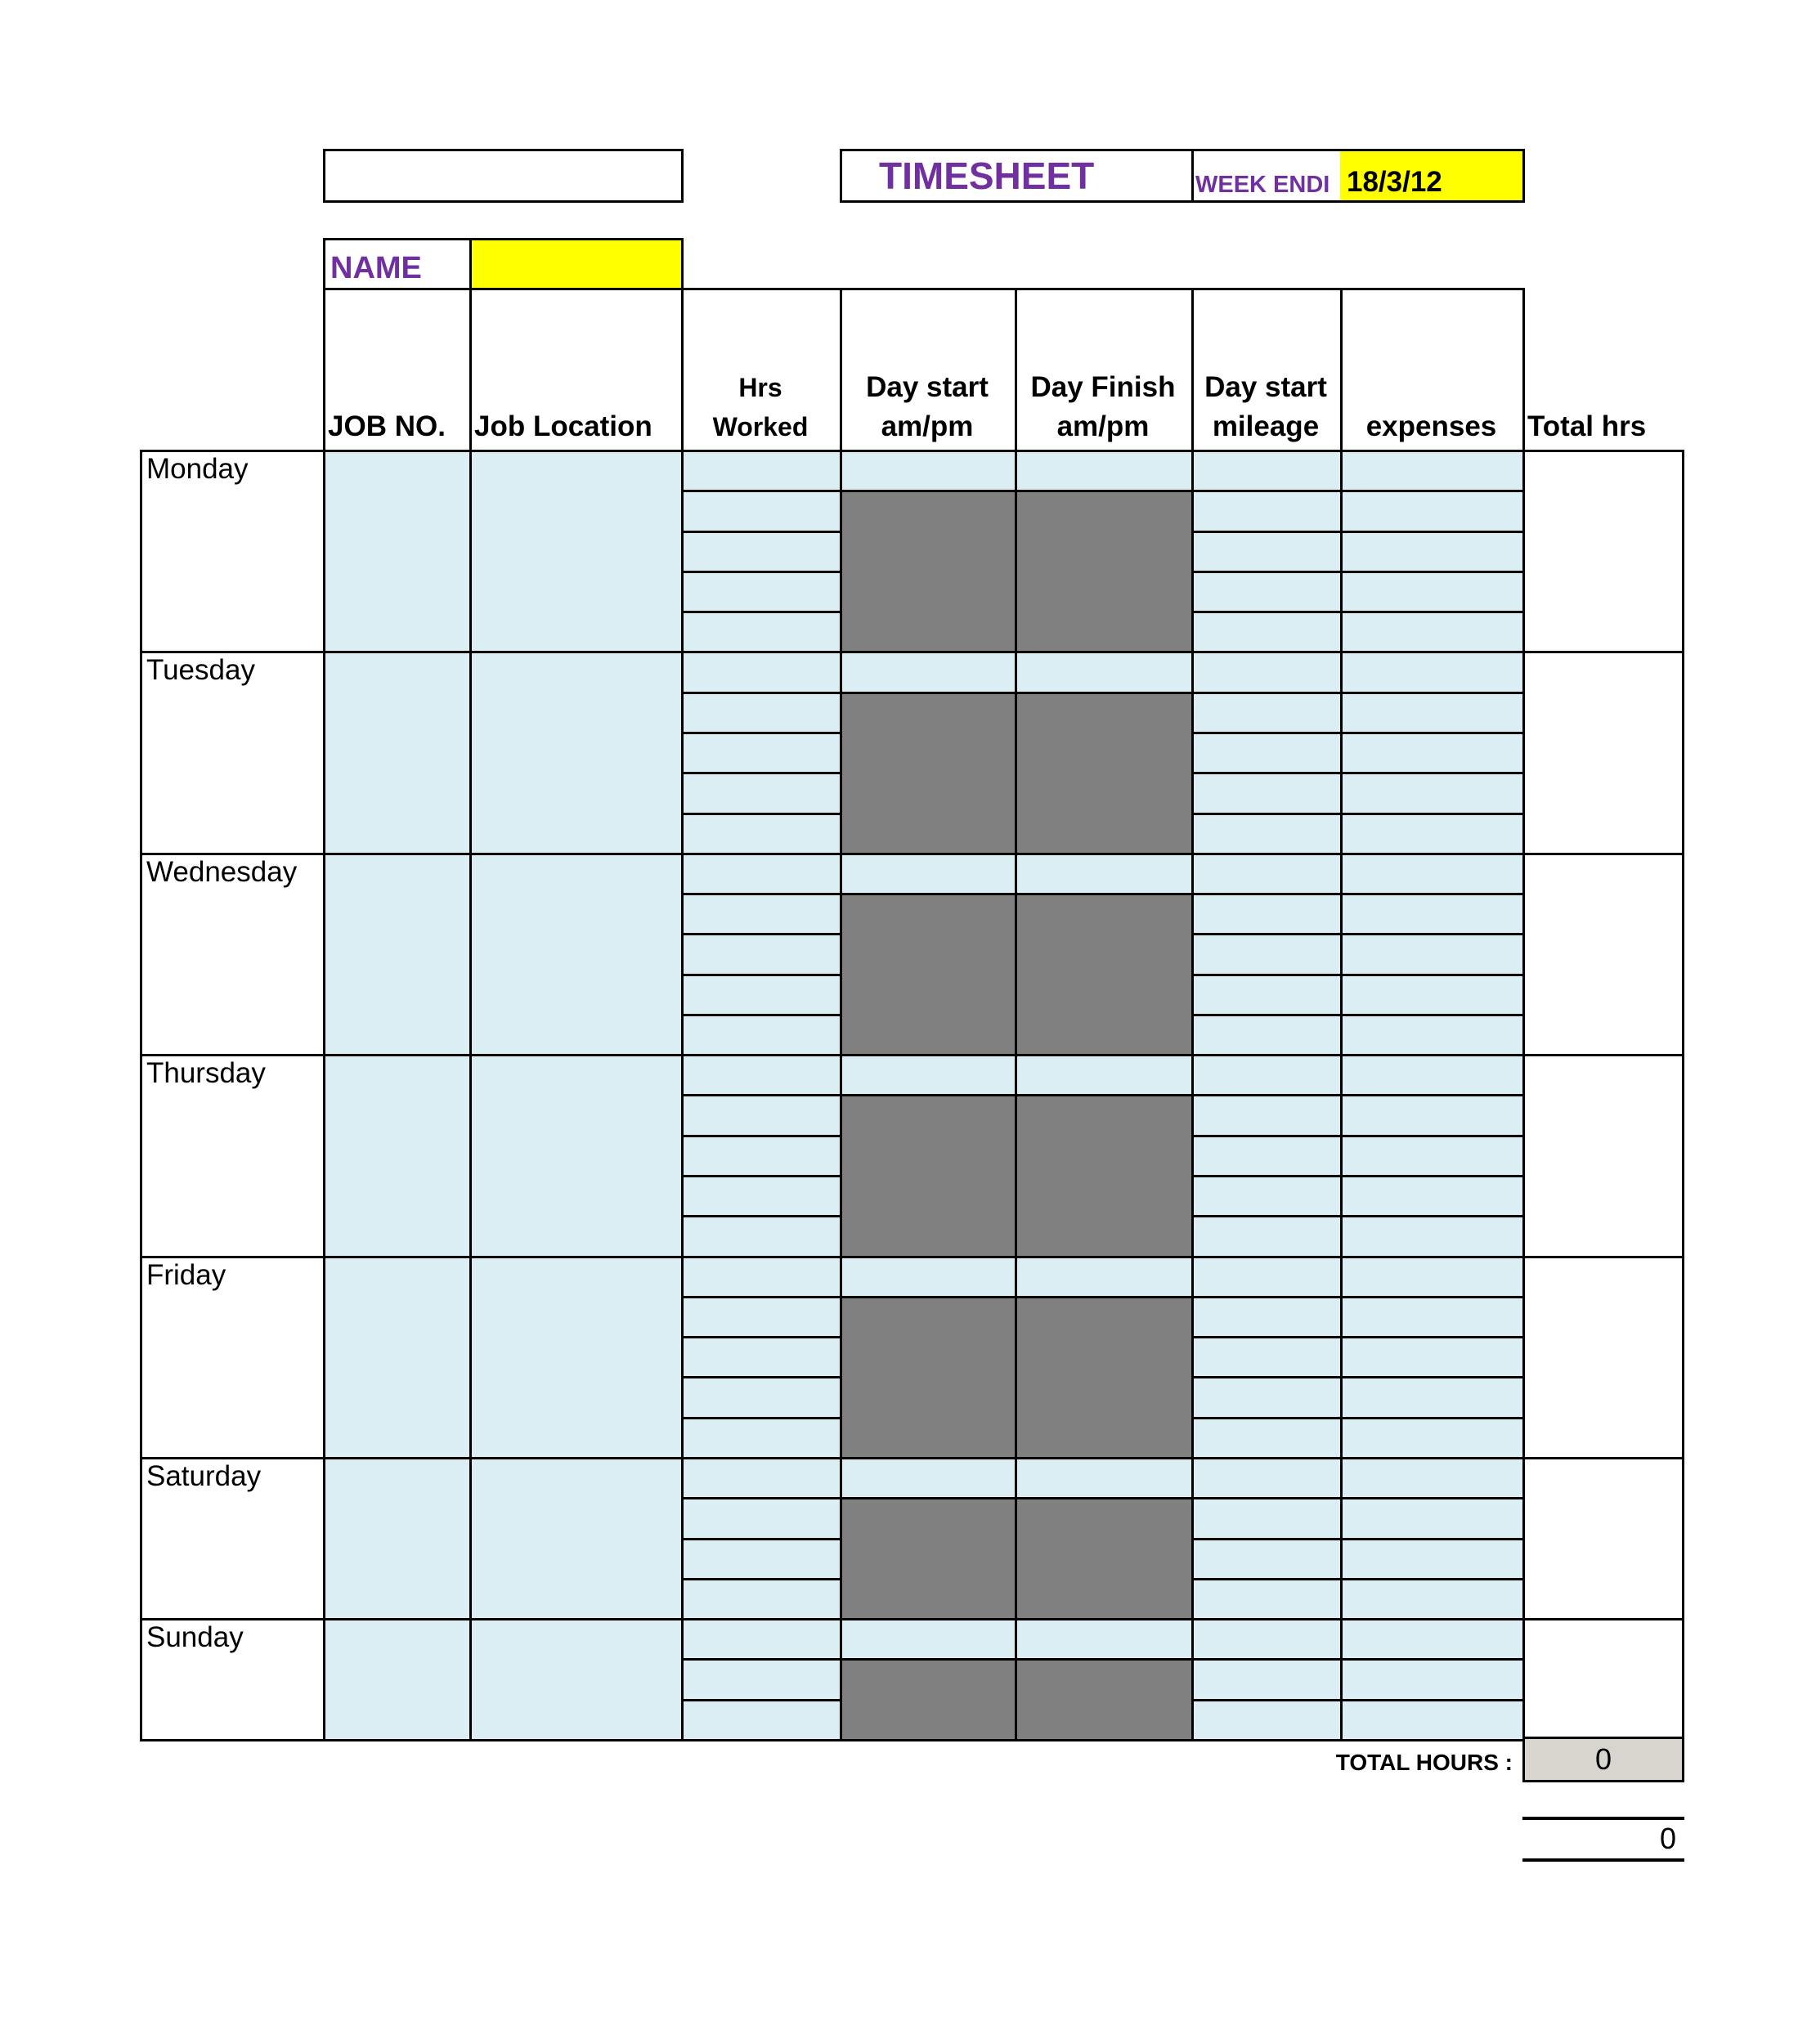 The width and height of the screenshot is (1816, 2044). I want to click on name-field, so click(577, 264).